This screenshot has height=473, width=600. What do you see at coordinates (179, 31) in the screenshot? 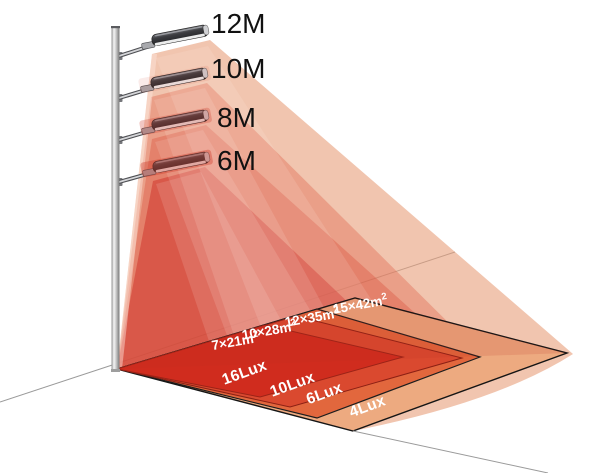
I see `lamp-top-highlight-12m` at bounding box center [179, 31].